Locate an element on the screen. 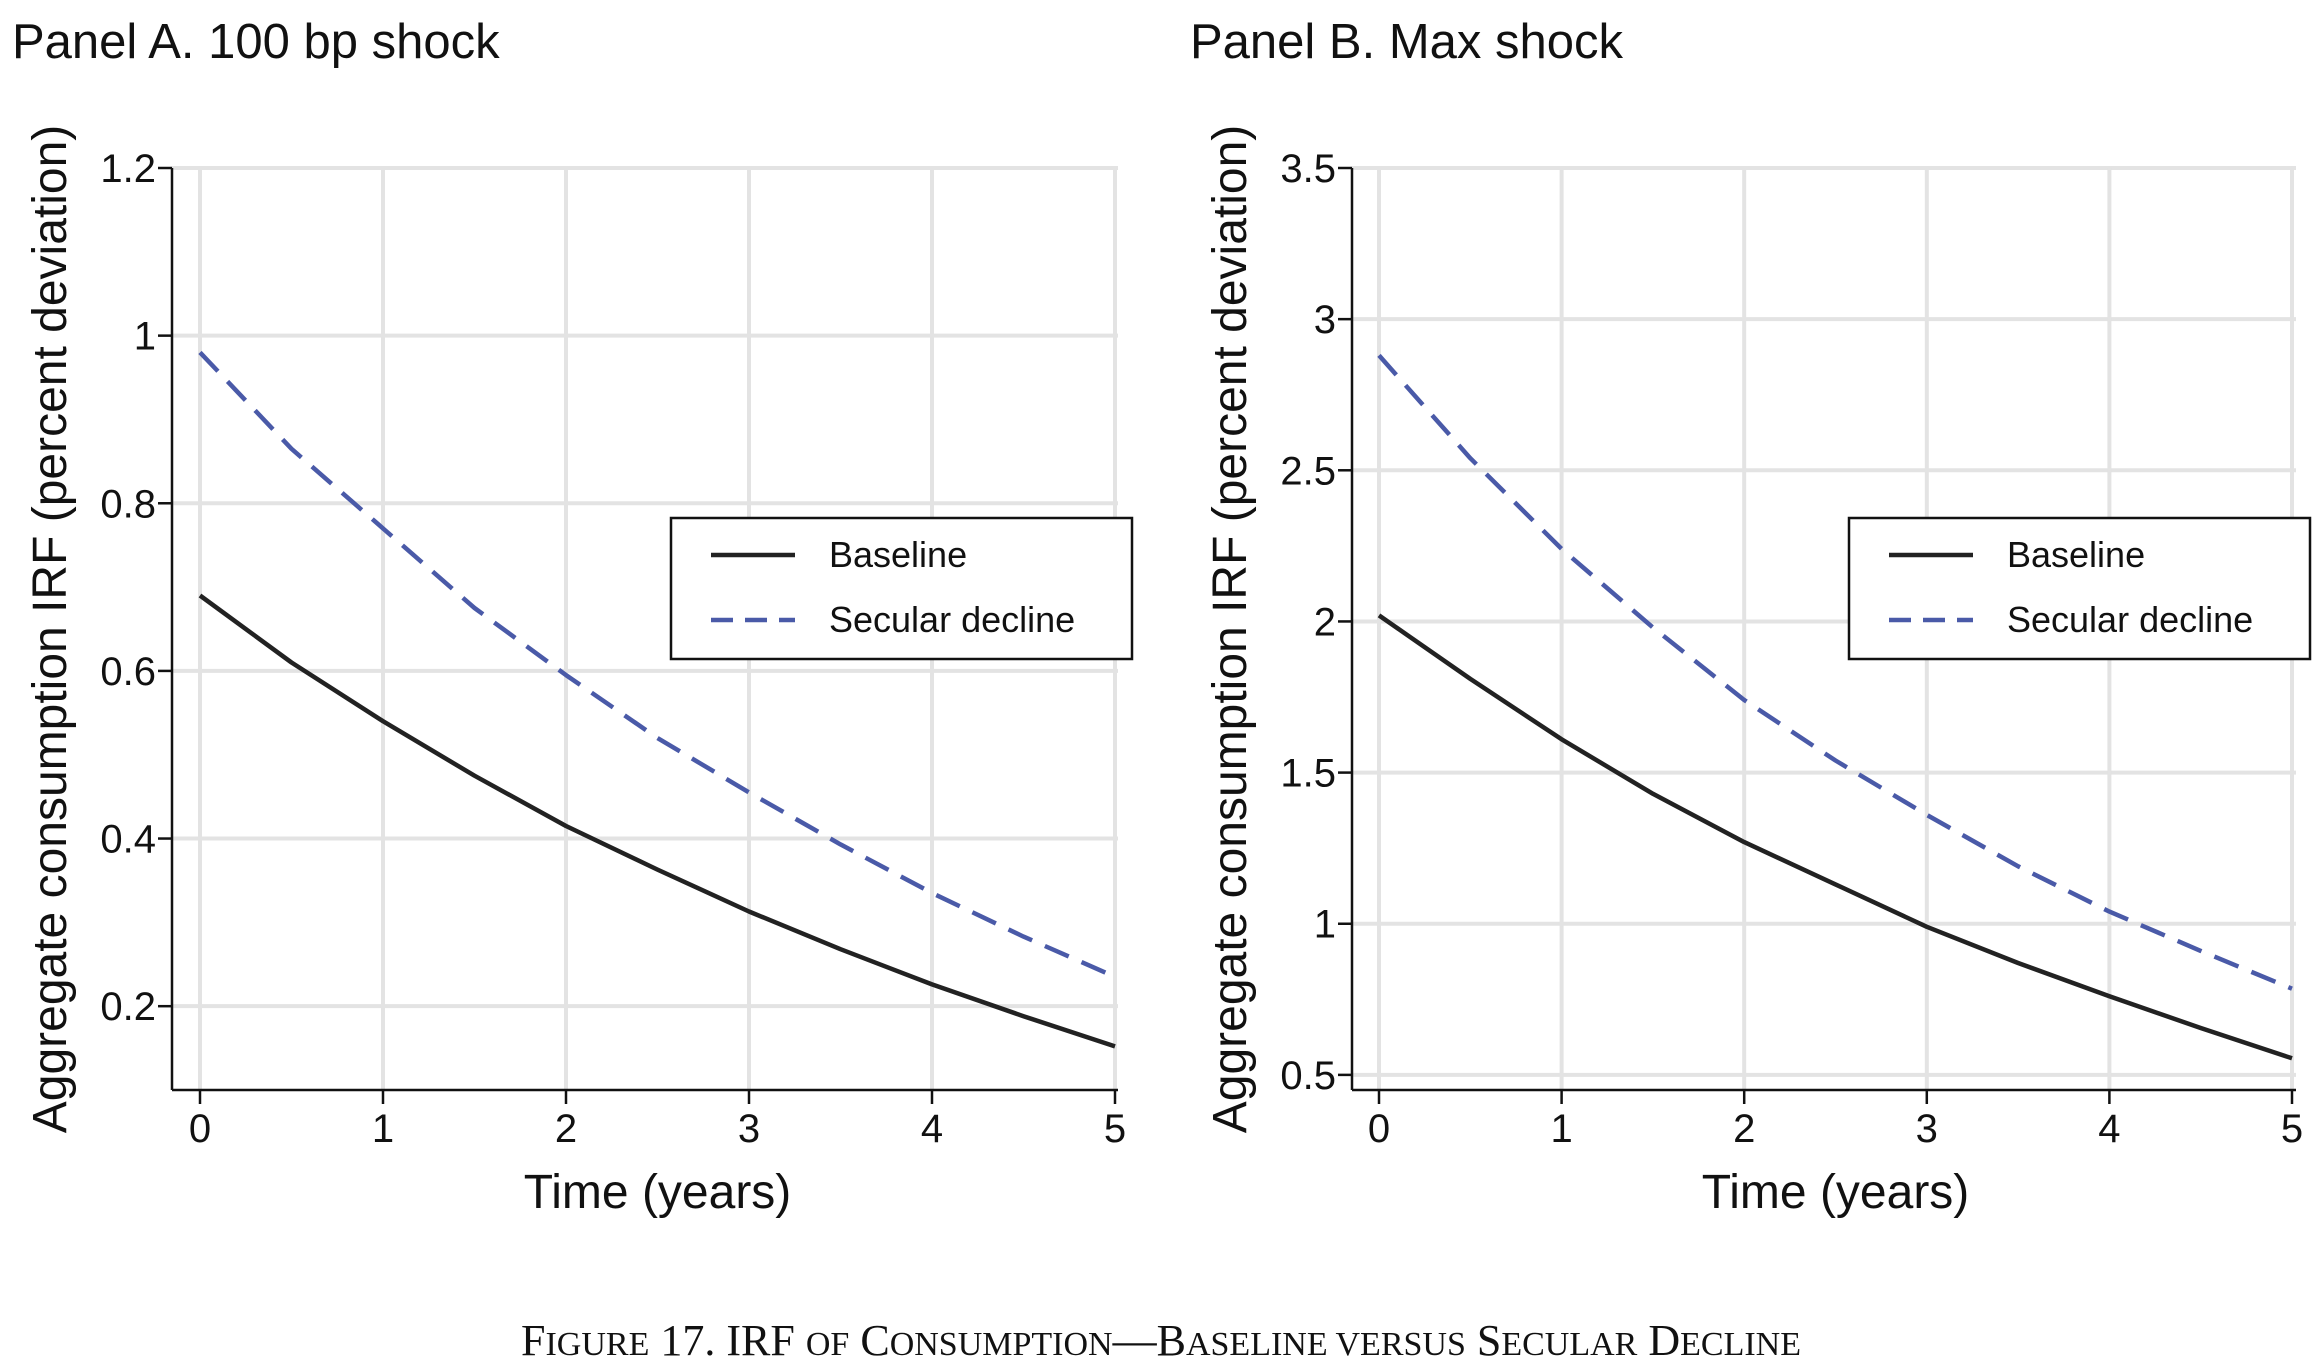 The image size is (2322, 1372). caption-lead: F is located at coordinates (533, 1340).